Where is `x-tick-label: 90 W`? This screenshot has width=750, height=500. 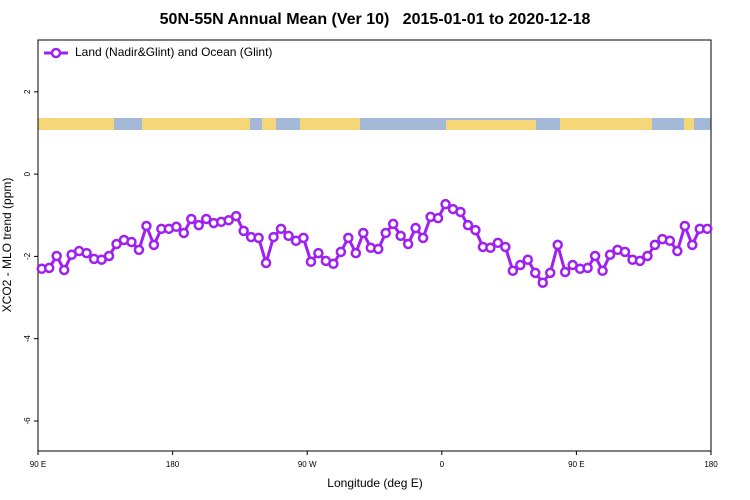 x-tick-label: 90 W is located at coordinates (307, 464).